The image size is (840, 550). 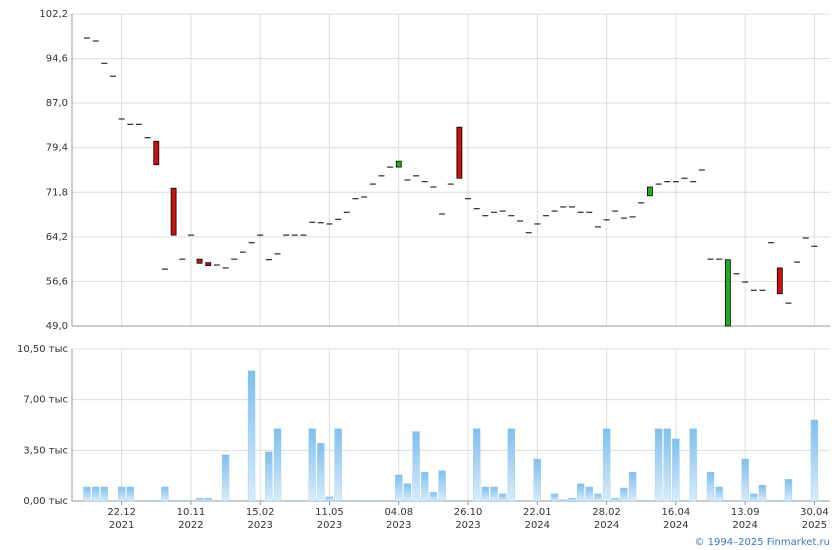 I want to click on footer: © 1994–2025 Finmarket.ru, so click(x=762, y=542).